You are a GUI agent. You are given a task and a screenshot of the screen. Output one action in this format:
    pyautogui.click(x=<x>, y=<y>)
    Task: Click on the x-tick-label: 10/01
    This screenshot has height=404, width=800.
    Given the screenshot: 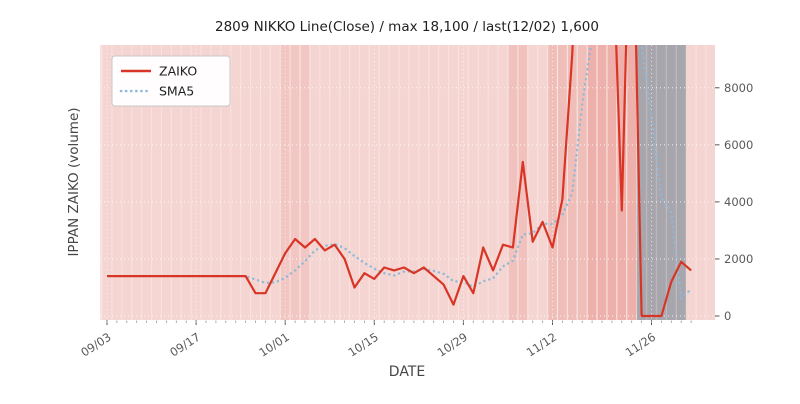 What is the action you would take?
    pyautogui.click(x=273, y=345)
    